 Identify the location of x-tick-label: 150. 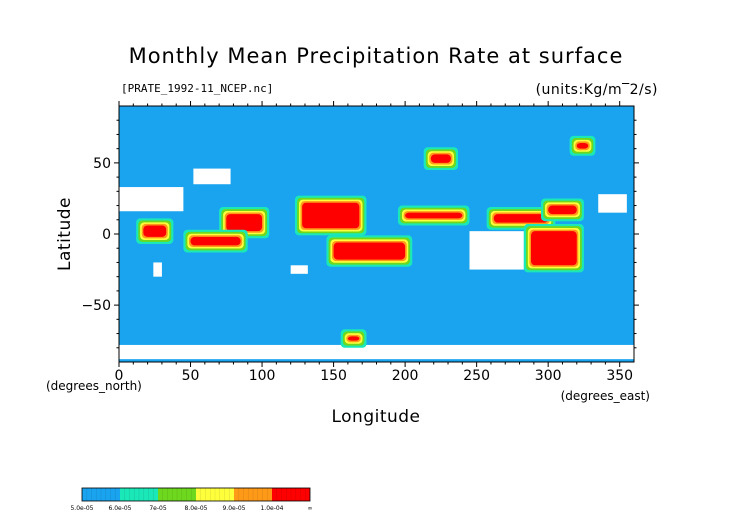
(333, 376).